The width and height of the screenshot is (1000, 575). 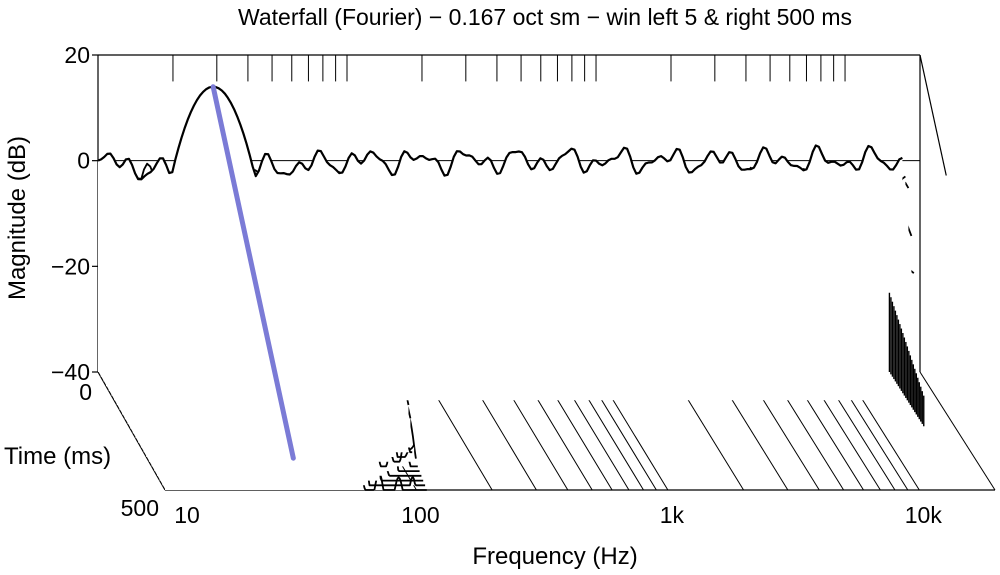 I want to click on decay-ridge, so click(x=253, y=272).